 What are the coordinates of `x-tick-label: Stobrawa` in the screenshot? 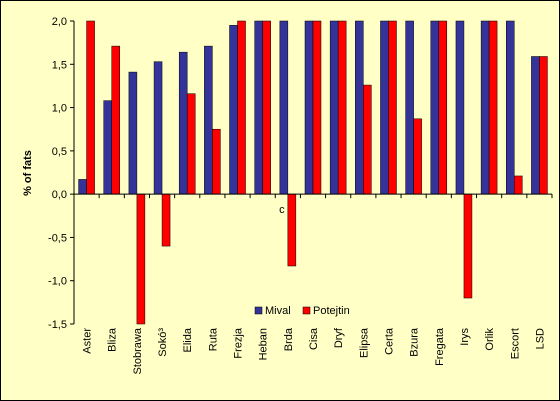 It's located at (138, 350).